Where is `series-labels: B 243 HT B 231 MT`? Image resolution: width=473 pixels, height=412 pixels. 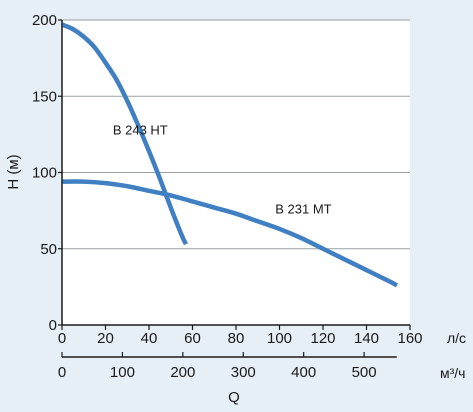 series-labels: B 243 HT B 231 MT is located at coordinates (222, 169).